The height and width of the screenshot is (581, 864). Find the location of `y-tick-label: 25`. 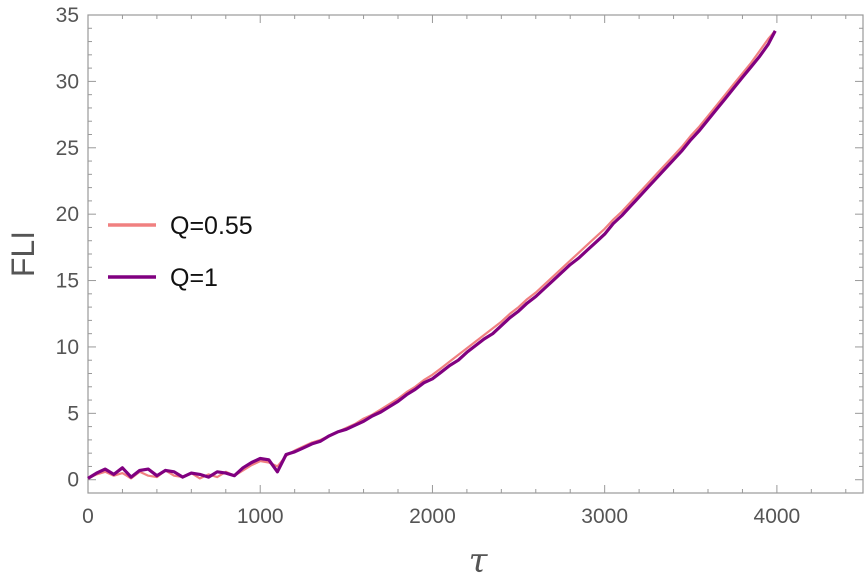

y-tick-label: 25 is located at coordinates (67, 148).